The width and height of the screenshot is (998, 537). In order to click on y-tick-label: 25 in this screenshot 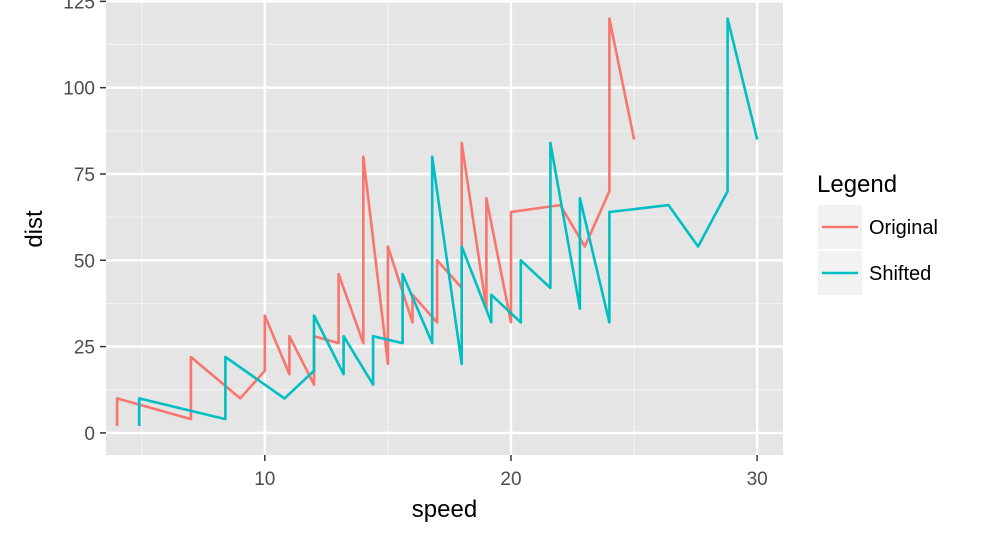, I will do `click(84, 348)`.